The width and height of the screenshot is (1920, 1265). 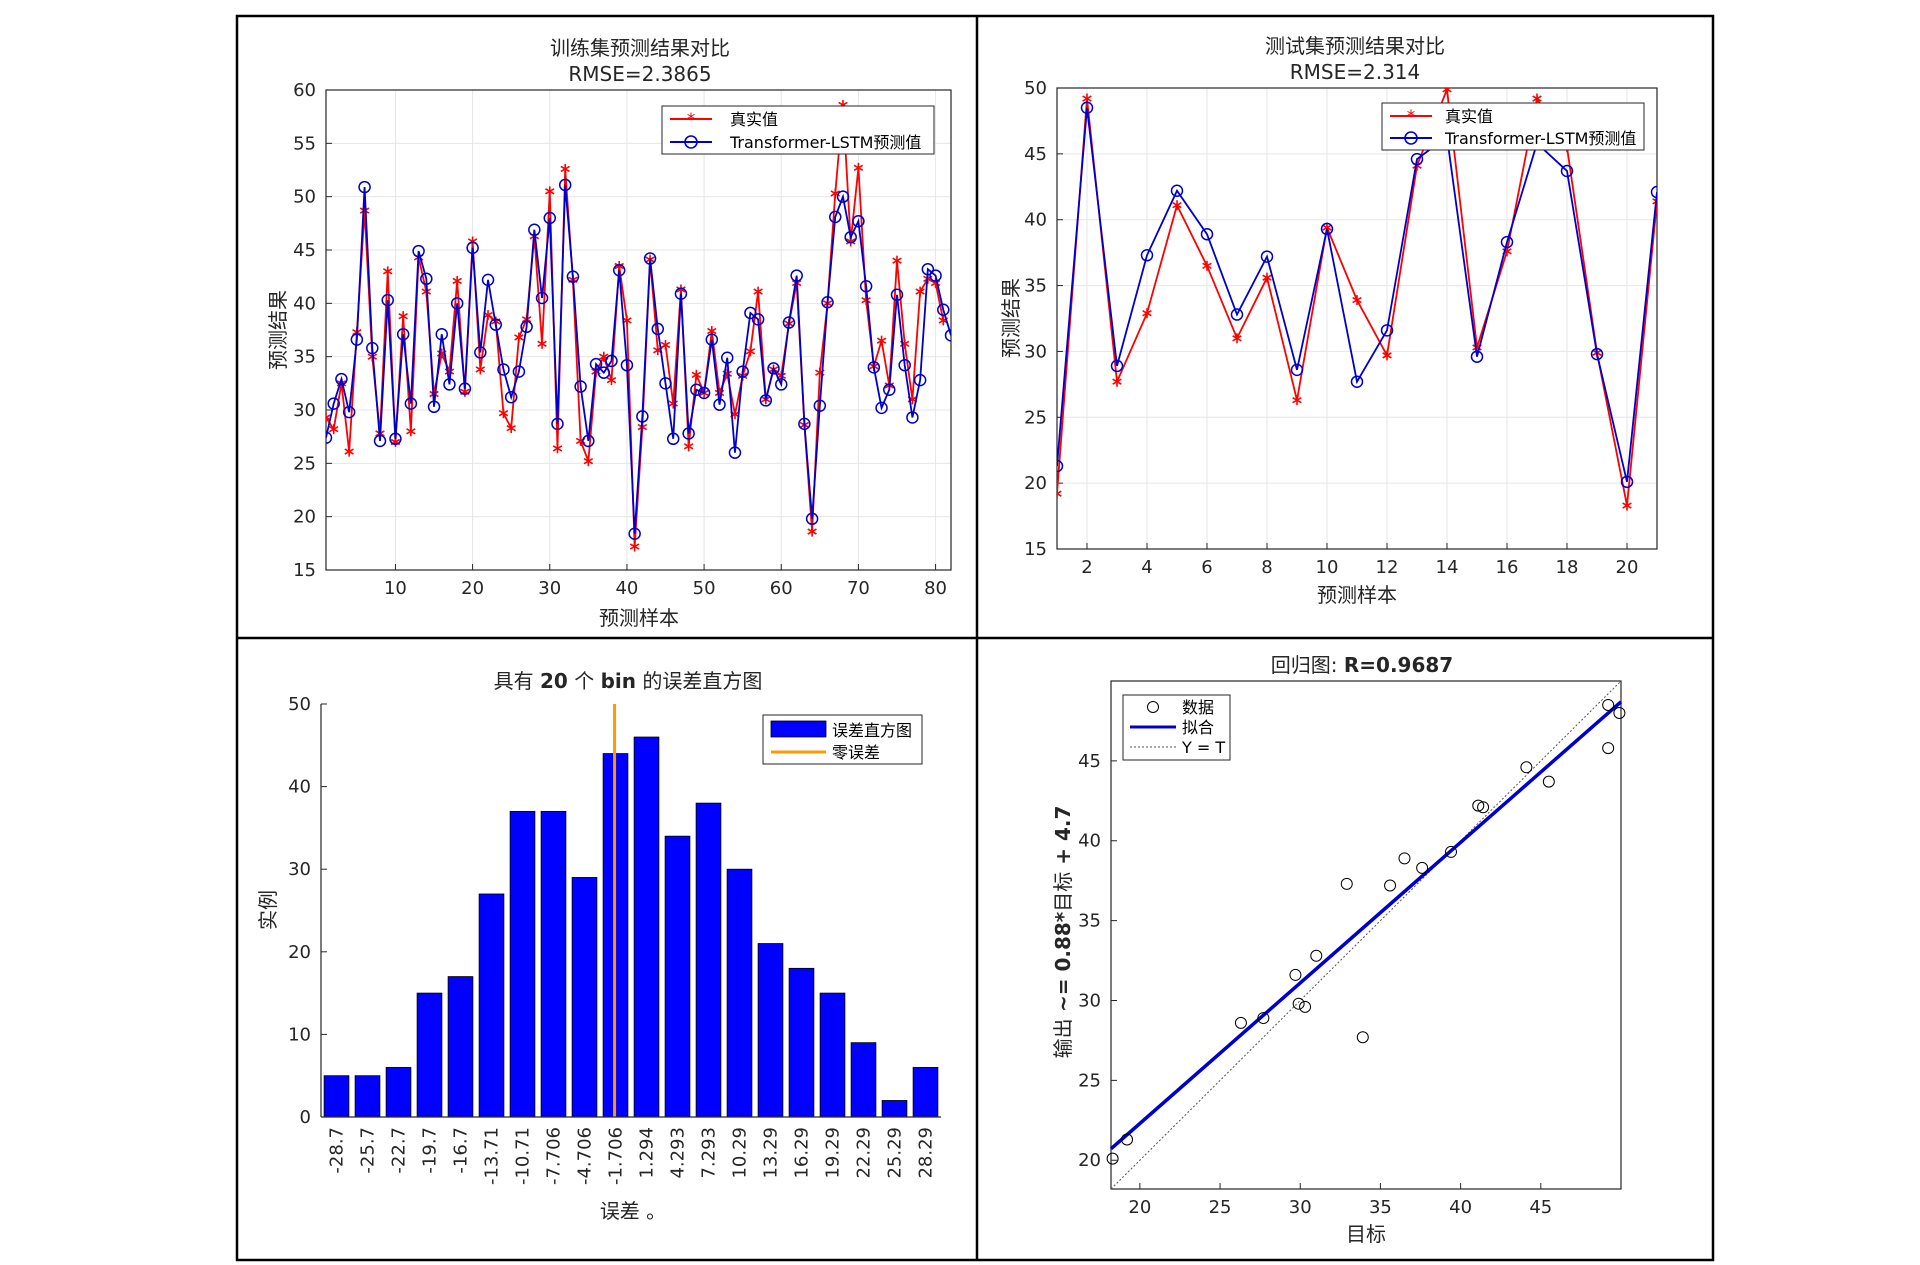 What do you see at coordinates (825, 142) in the screenshot?
I see `train-legend-pred-label: Transformer-LSTM预测值` at bounding box center [825, 142].